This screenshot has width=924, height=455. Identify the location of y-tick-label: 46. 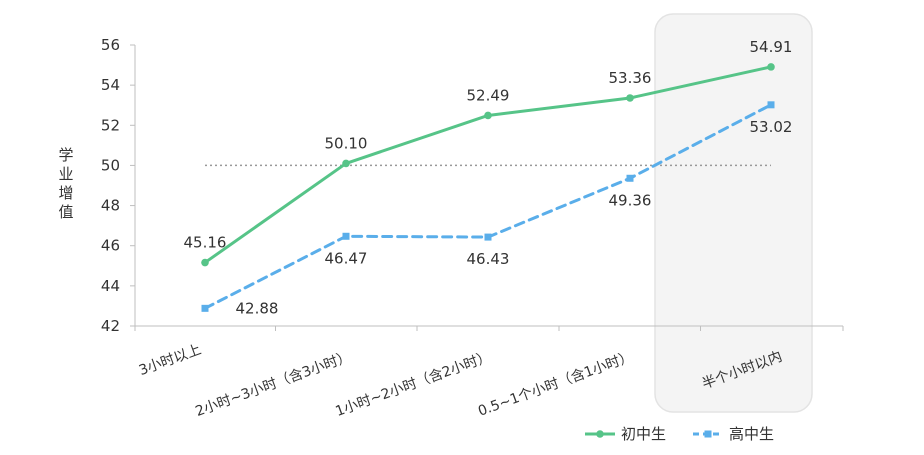
(110, 246).